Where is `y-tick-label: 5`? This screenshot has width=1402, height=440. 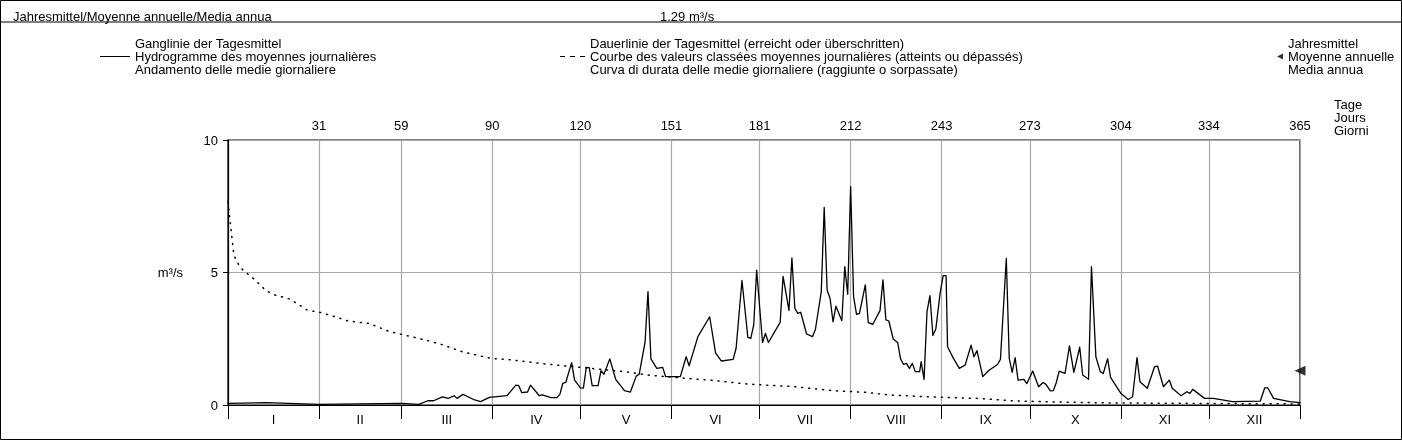
y-tick-label: 5 is located at coordinates (214, 272).